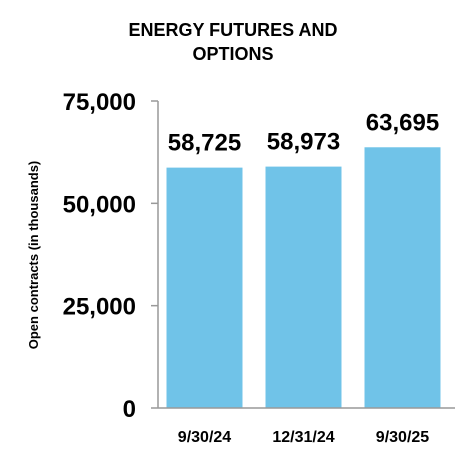 Image resolution: width=466 pixels, height=466 pixels. Describe the element at coordinates (402, 437) in the screenshot. I see `x-tick-label: 9/30/25` at that location.